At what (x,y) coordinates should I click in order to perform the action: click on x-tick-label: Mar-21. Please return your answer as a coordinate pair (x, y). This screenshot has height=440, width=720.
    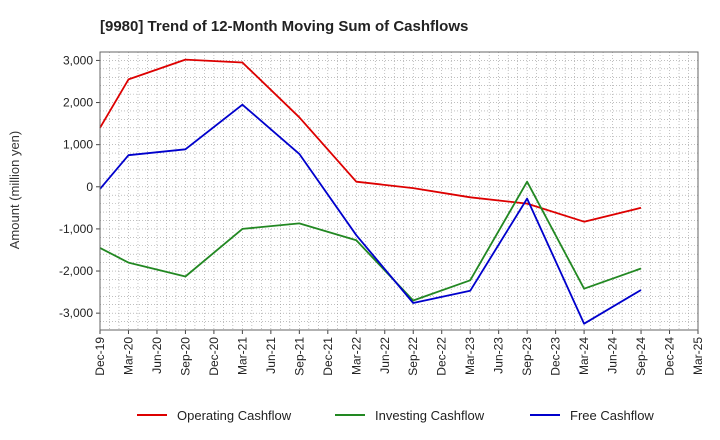
    Looking at the image, I should click on (242, 356).